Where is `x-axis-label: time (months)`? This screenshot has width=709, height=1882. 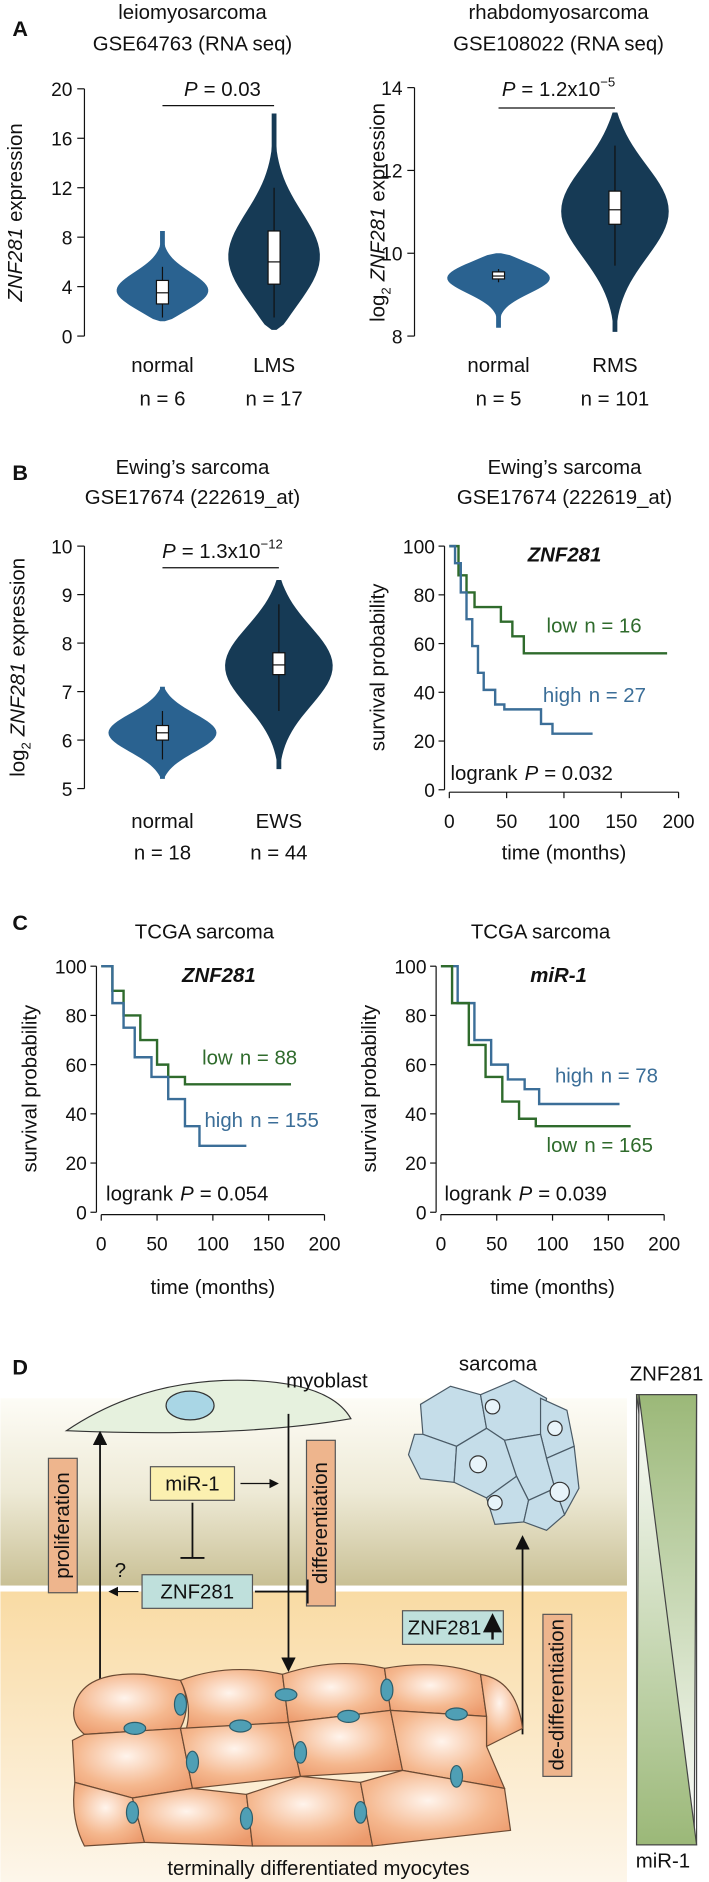
x-axis-label: time (months) is located at coordinates (552, 1288).